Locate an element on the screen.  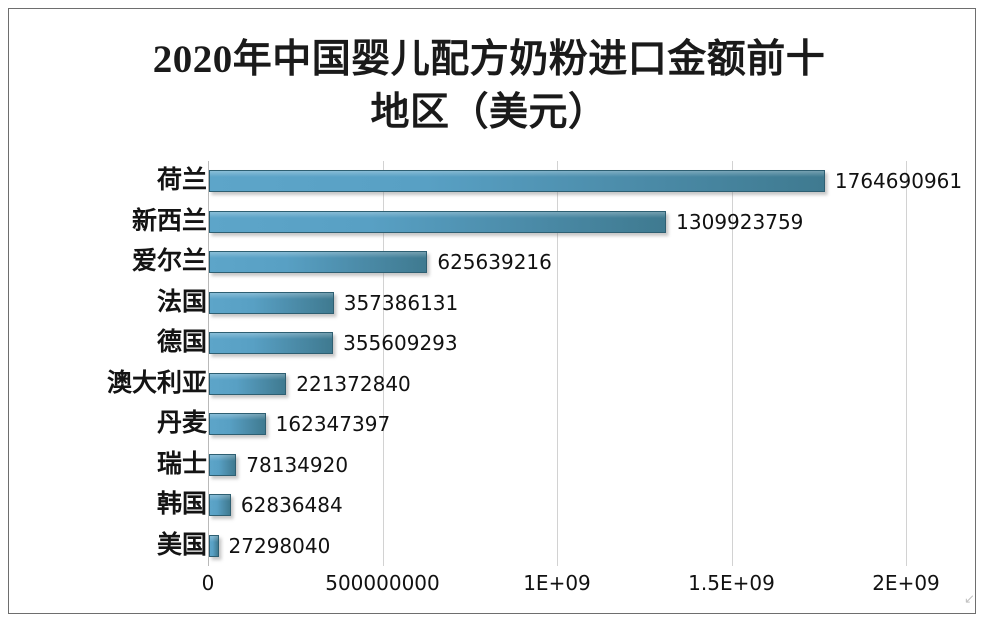
bar-row: 221372840 is located at coordinates (562, 384).